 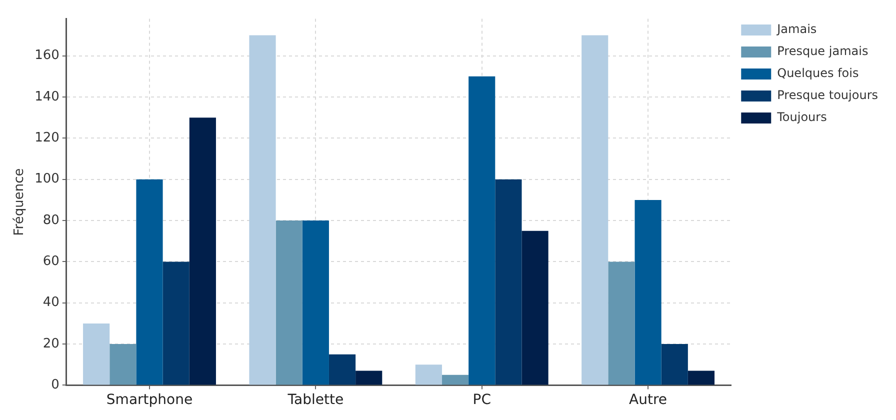 I want to click on y-tick-label: 120, so click(x=47, y=138).